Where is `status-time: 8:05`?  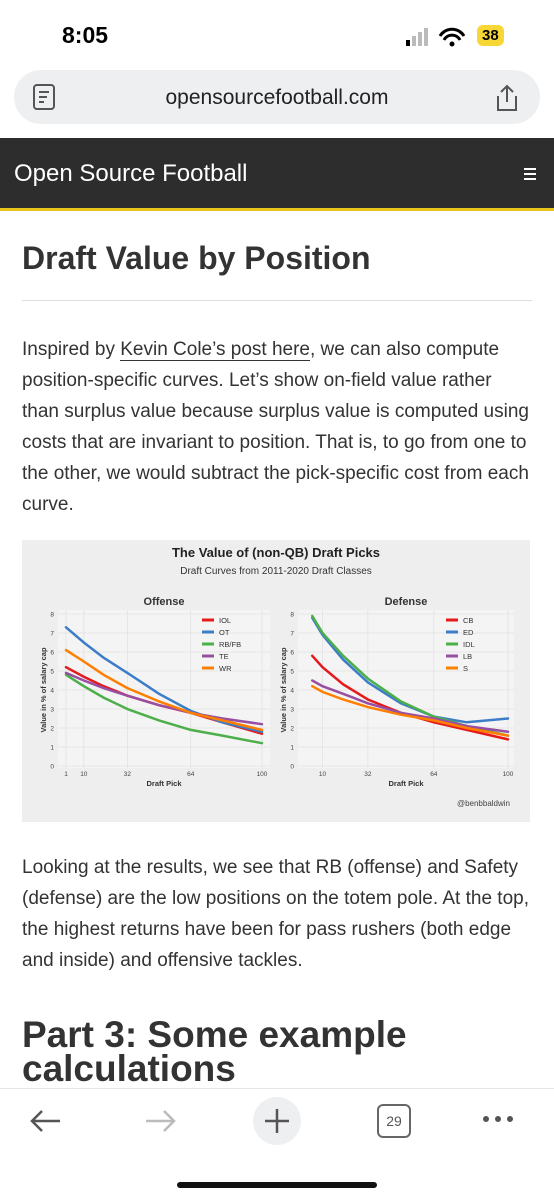 status-time: 8:05 is located at coordinates (85, 35).